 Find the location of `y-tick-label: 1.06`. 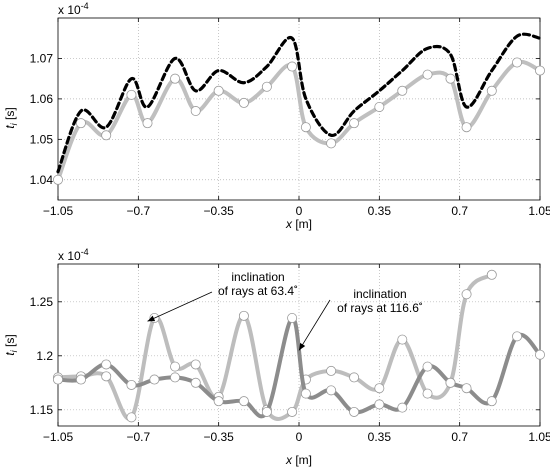

y-tick-label: 1.06 is located at coordinates (42, 99).